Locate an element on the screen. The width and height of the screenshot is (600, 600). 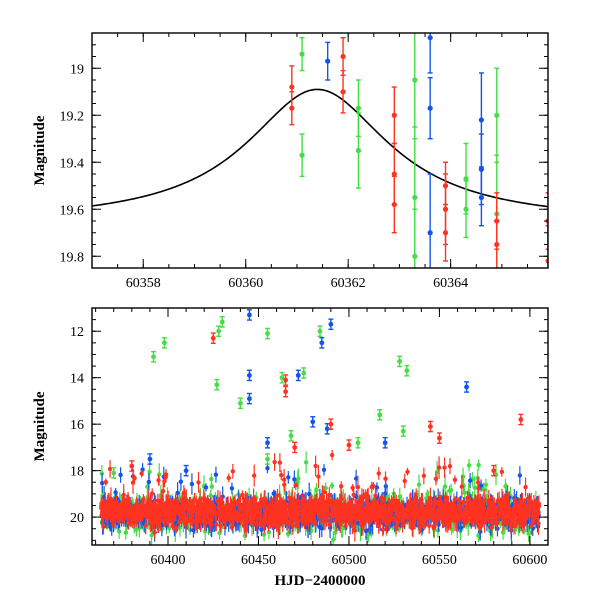
y-tick-label: 19.2 is located at coordinates (72, 116).